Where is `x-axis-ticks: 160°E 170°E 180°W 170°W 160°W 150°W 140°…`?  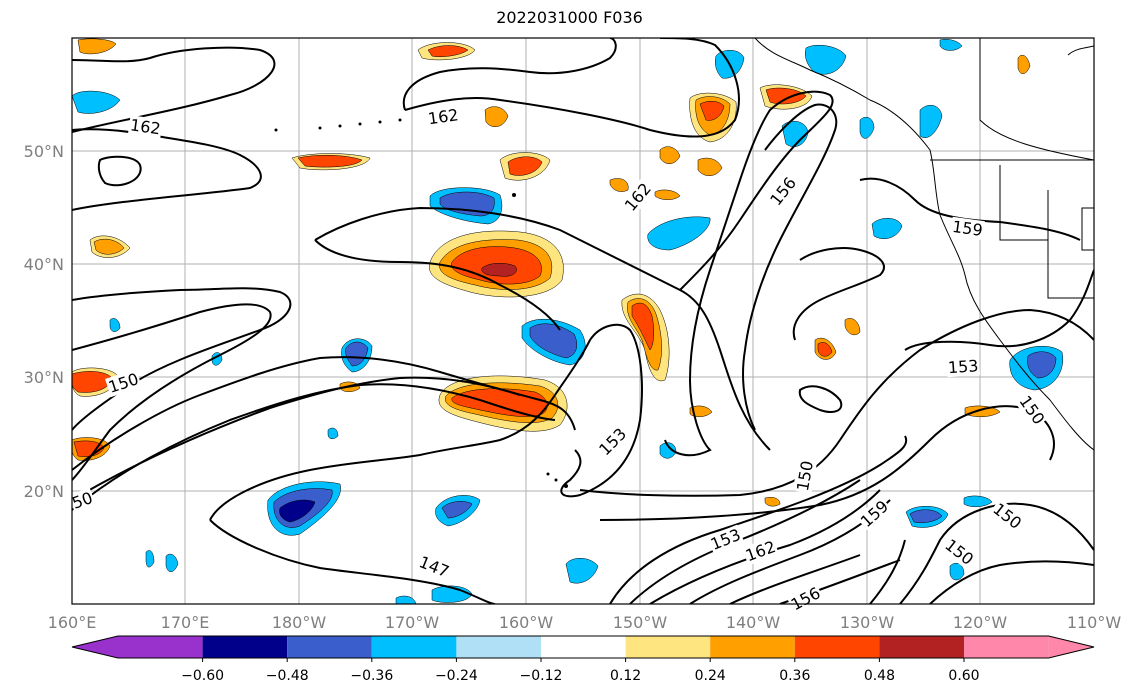
x-axis-ticks: 160°E 170°E 180°W 170°W 160°W 150°W 140°… is located at coordinates (585, 622).